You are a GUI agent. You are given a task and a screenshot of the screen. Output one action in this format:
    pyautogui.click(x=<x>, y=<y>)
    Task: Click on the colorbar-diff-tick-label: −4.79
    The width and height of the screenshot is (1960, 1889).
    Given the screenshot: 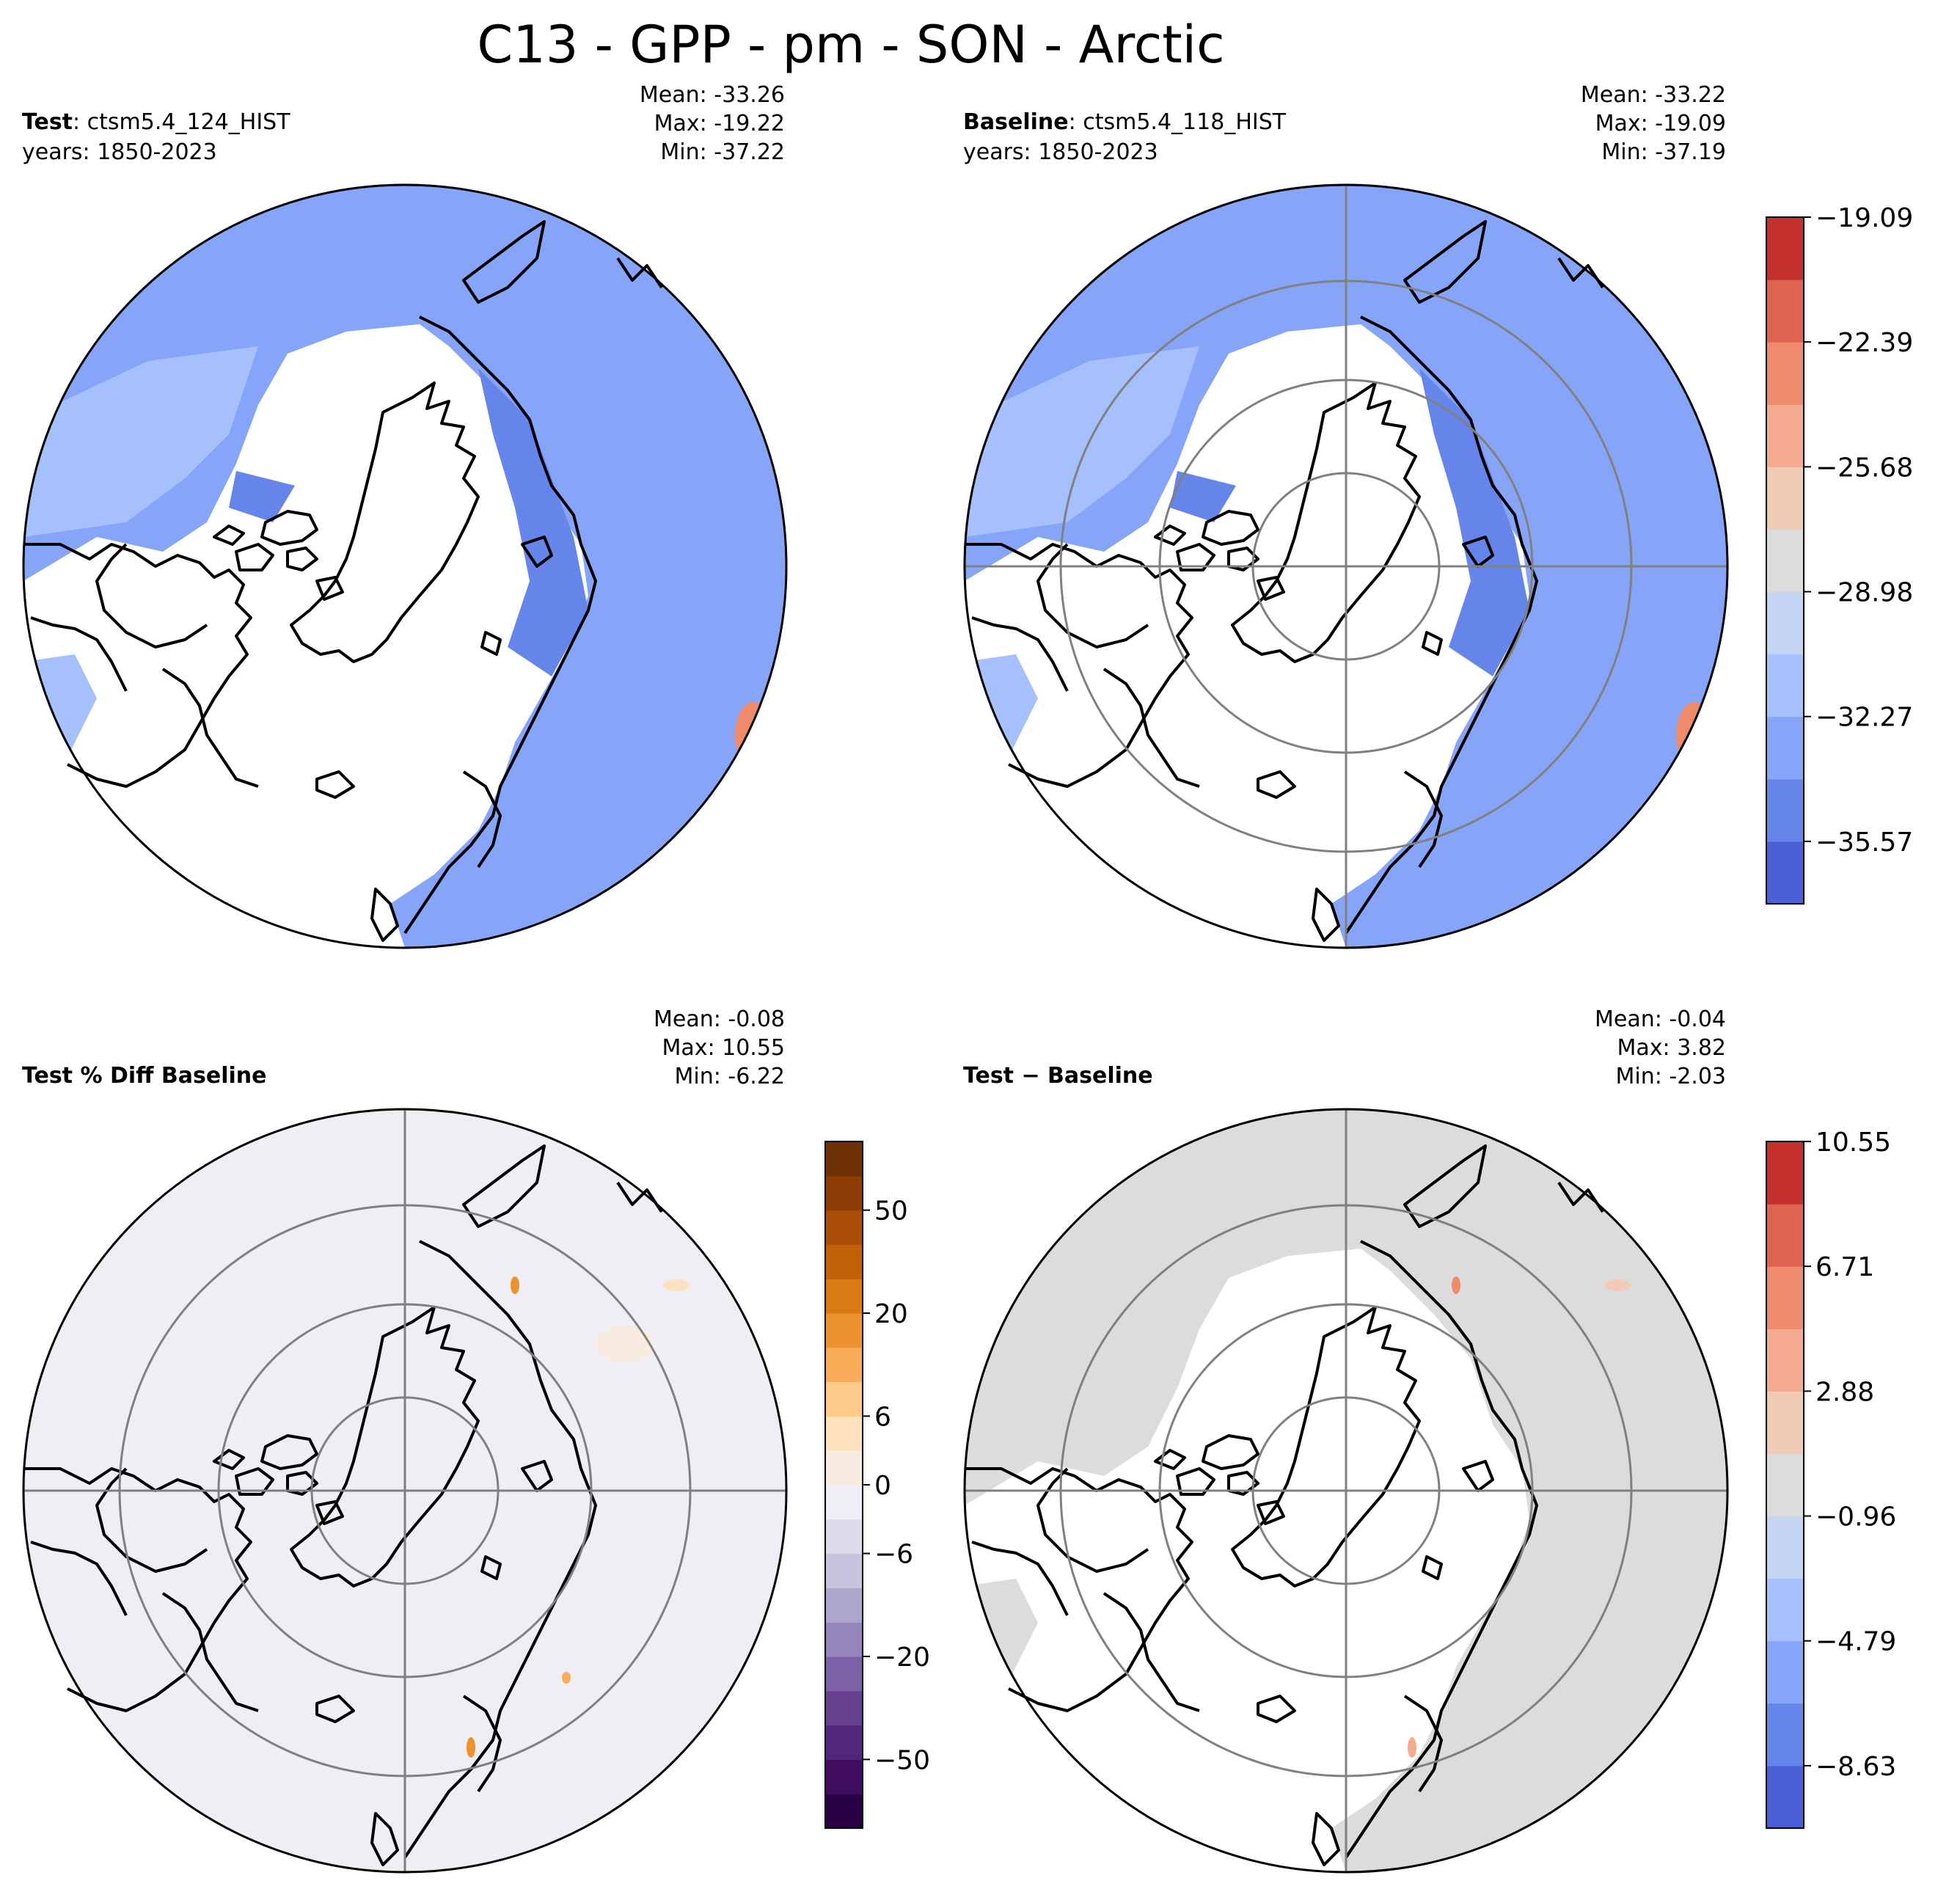 What is the action you would take?
    pyautogui.click(x=1855, y=1642)
    